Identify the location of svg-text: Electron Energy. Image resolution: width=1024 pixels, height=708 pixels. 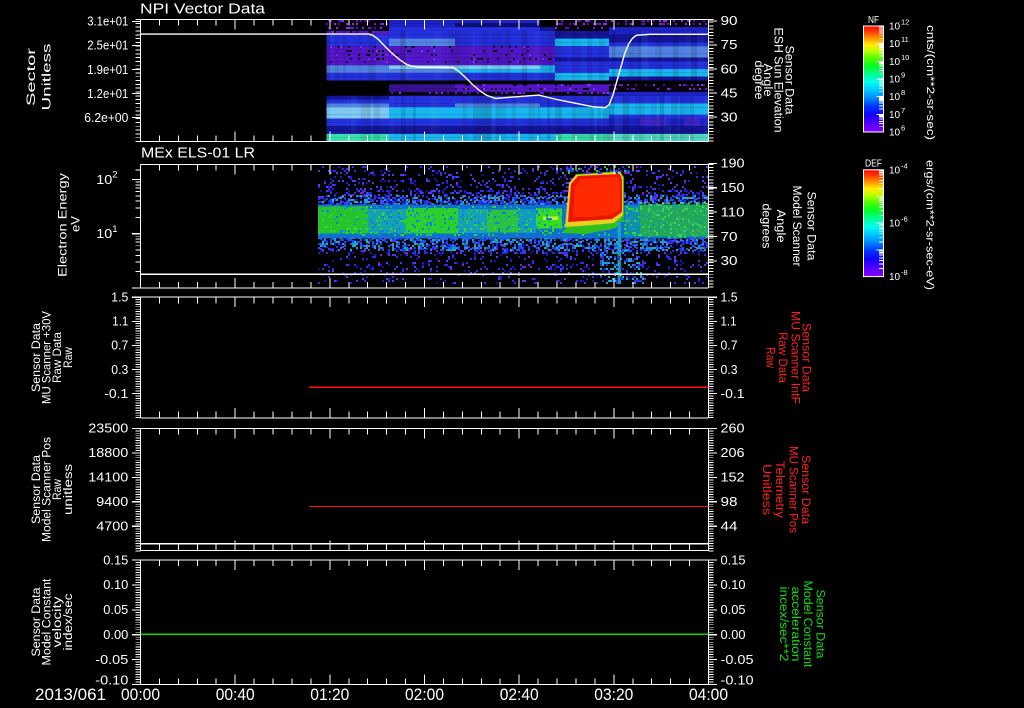
(63, 224).